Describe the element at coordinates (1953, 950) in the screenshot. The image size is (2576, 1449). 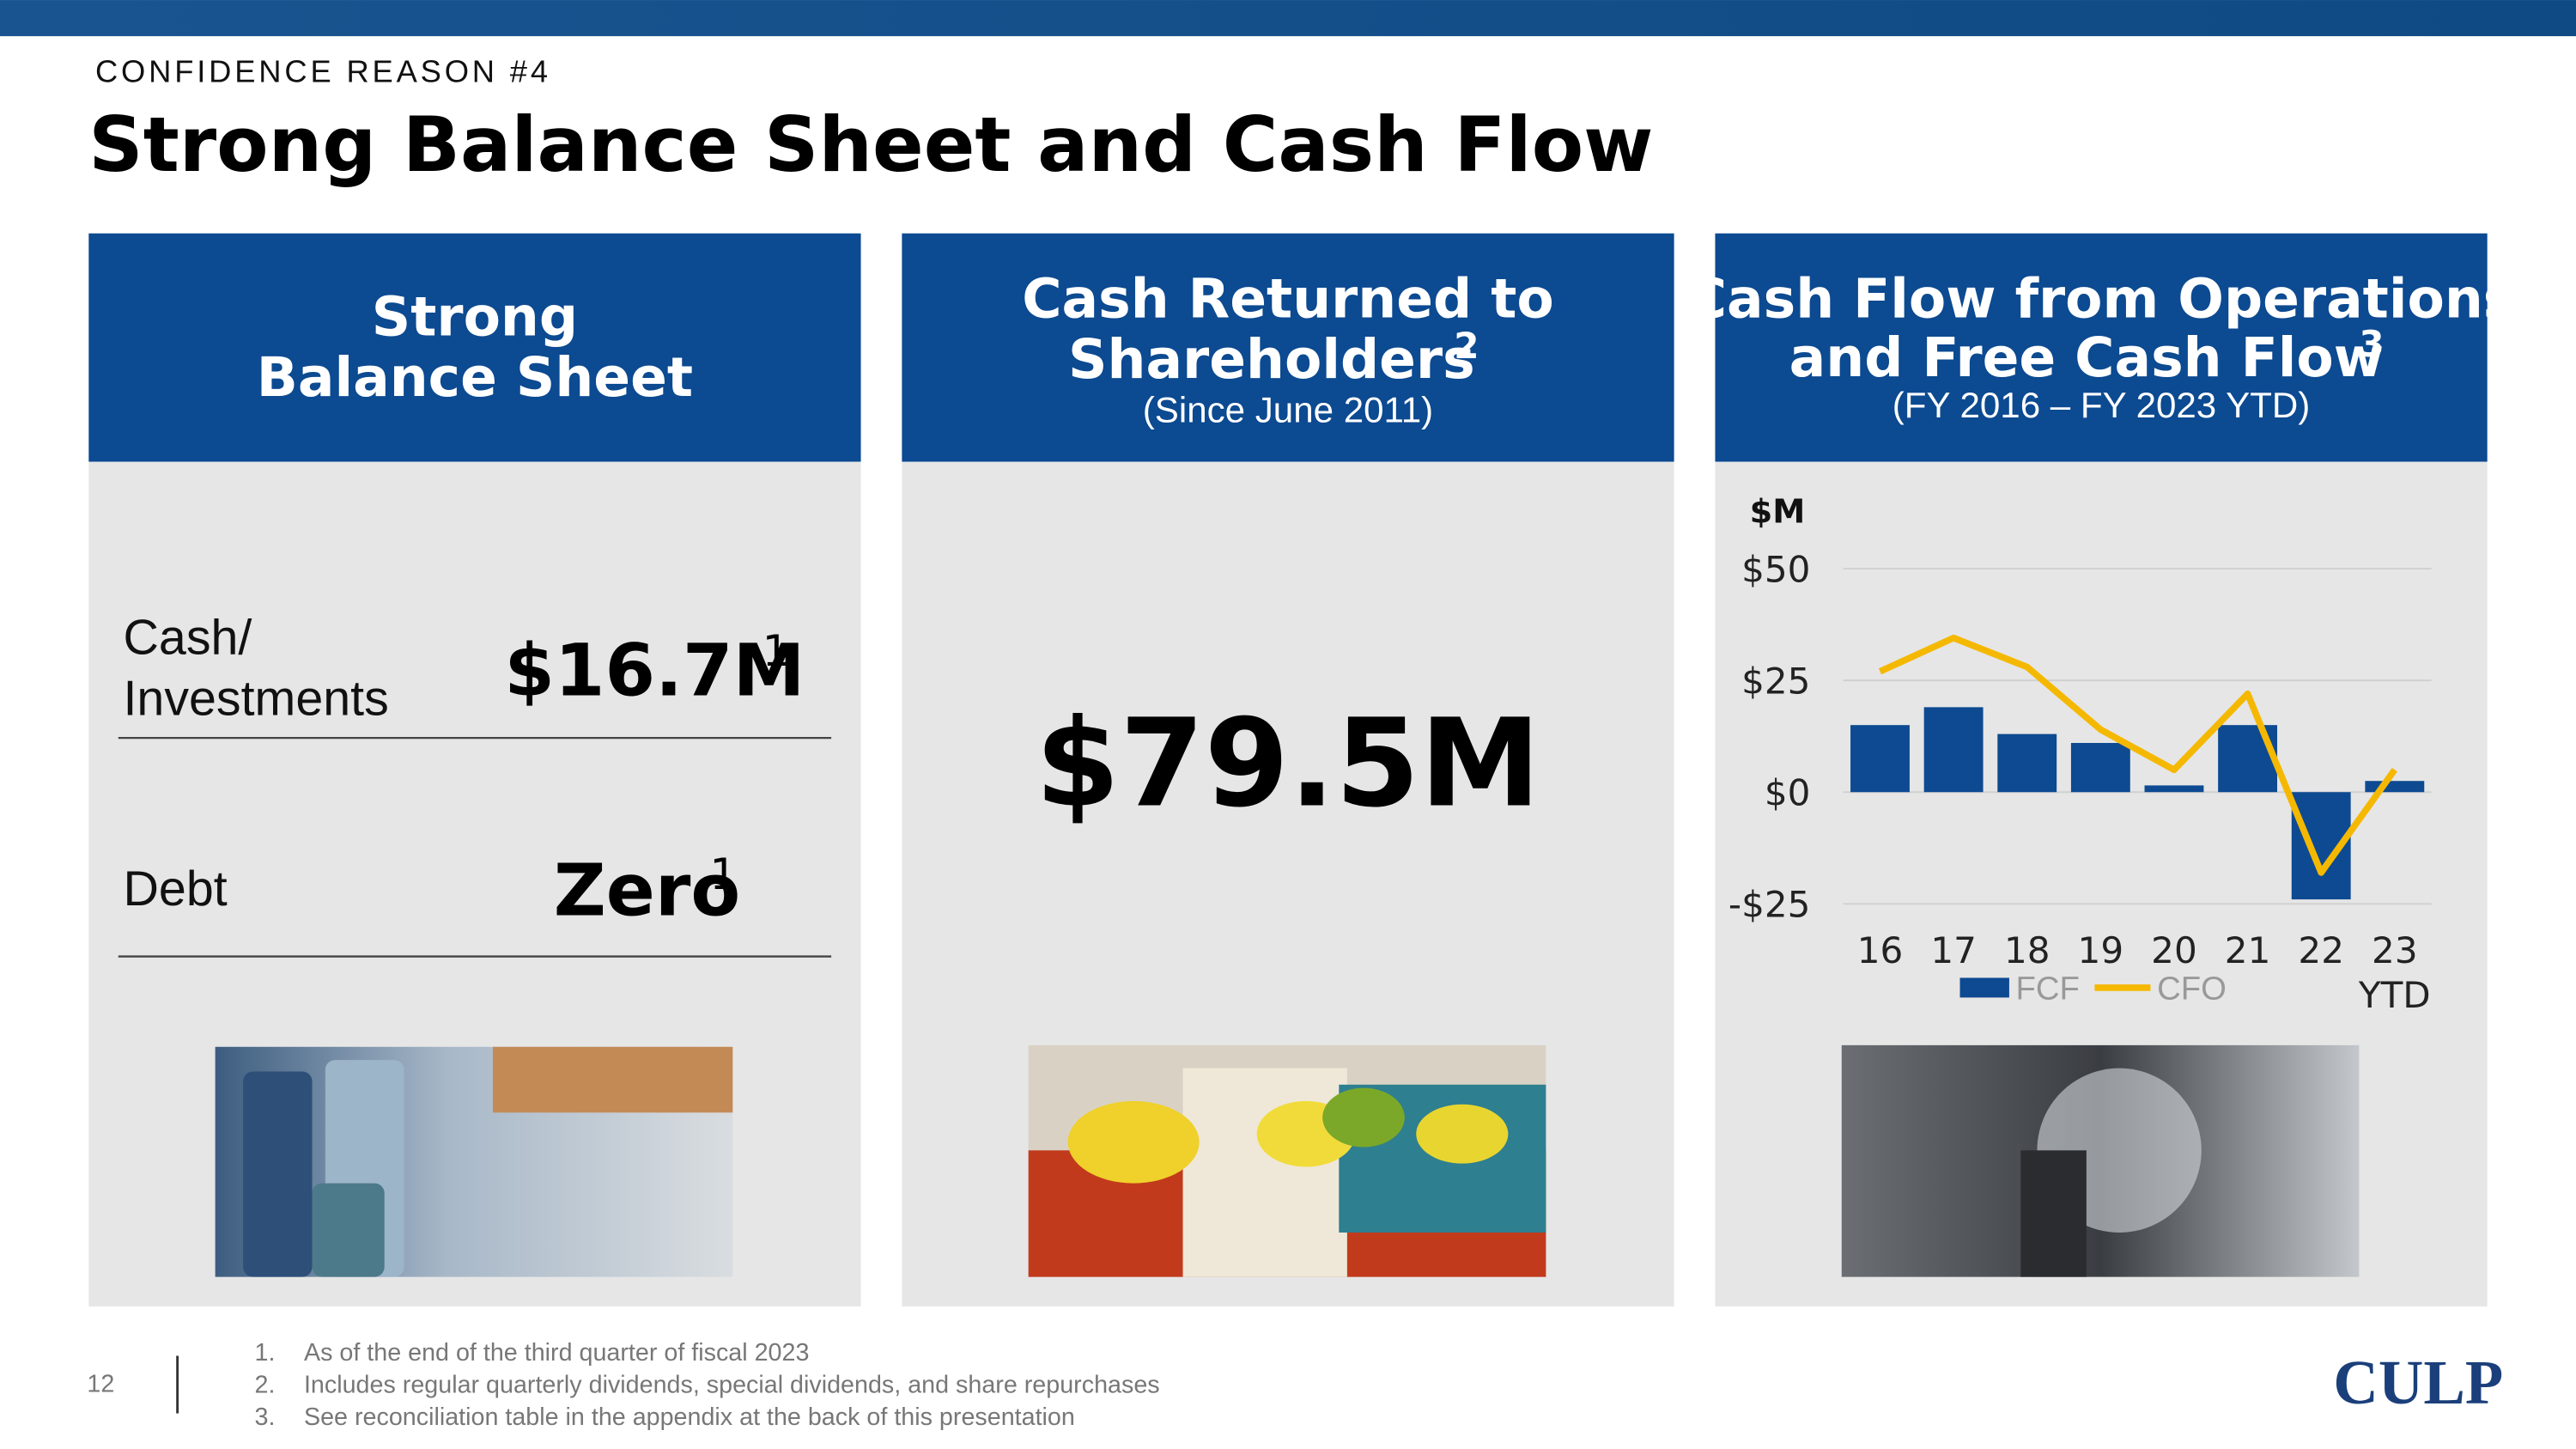
I see `x-tick-label: 17` at that location.